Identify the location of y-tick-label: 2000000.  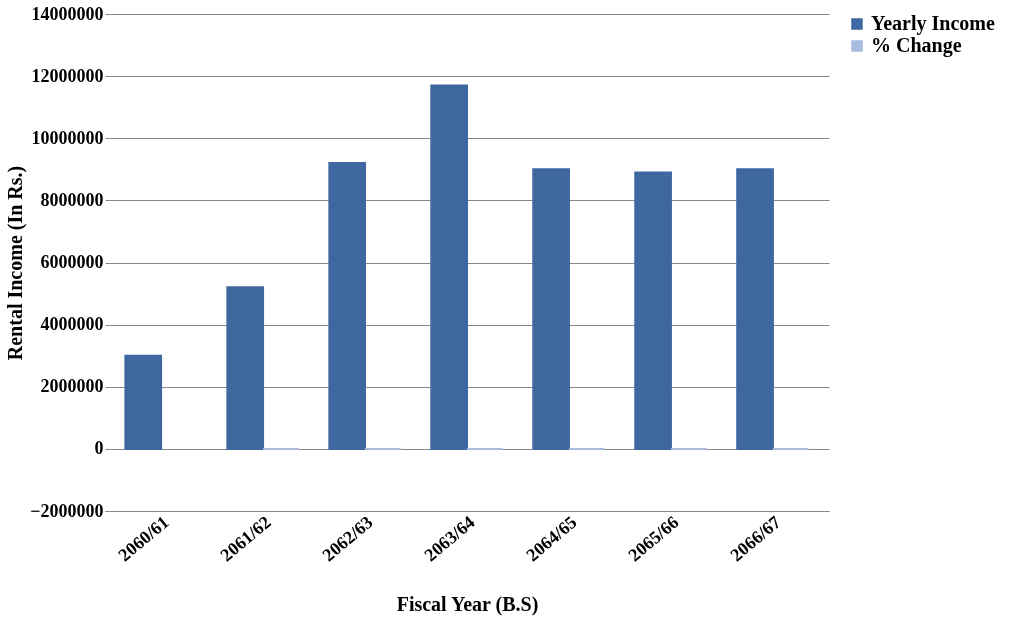
(72, 386).